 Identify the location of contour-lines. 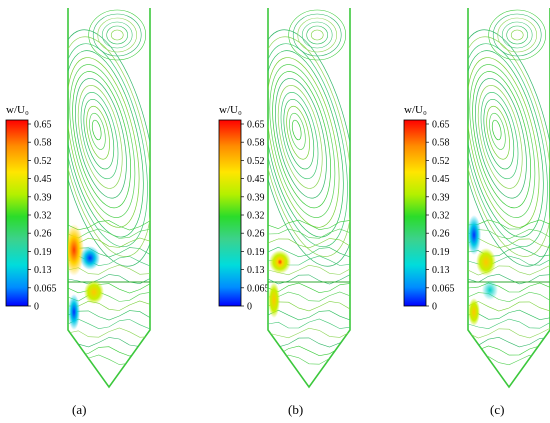
(109, 187).